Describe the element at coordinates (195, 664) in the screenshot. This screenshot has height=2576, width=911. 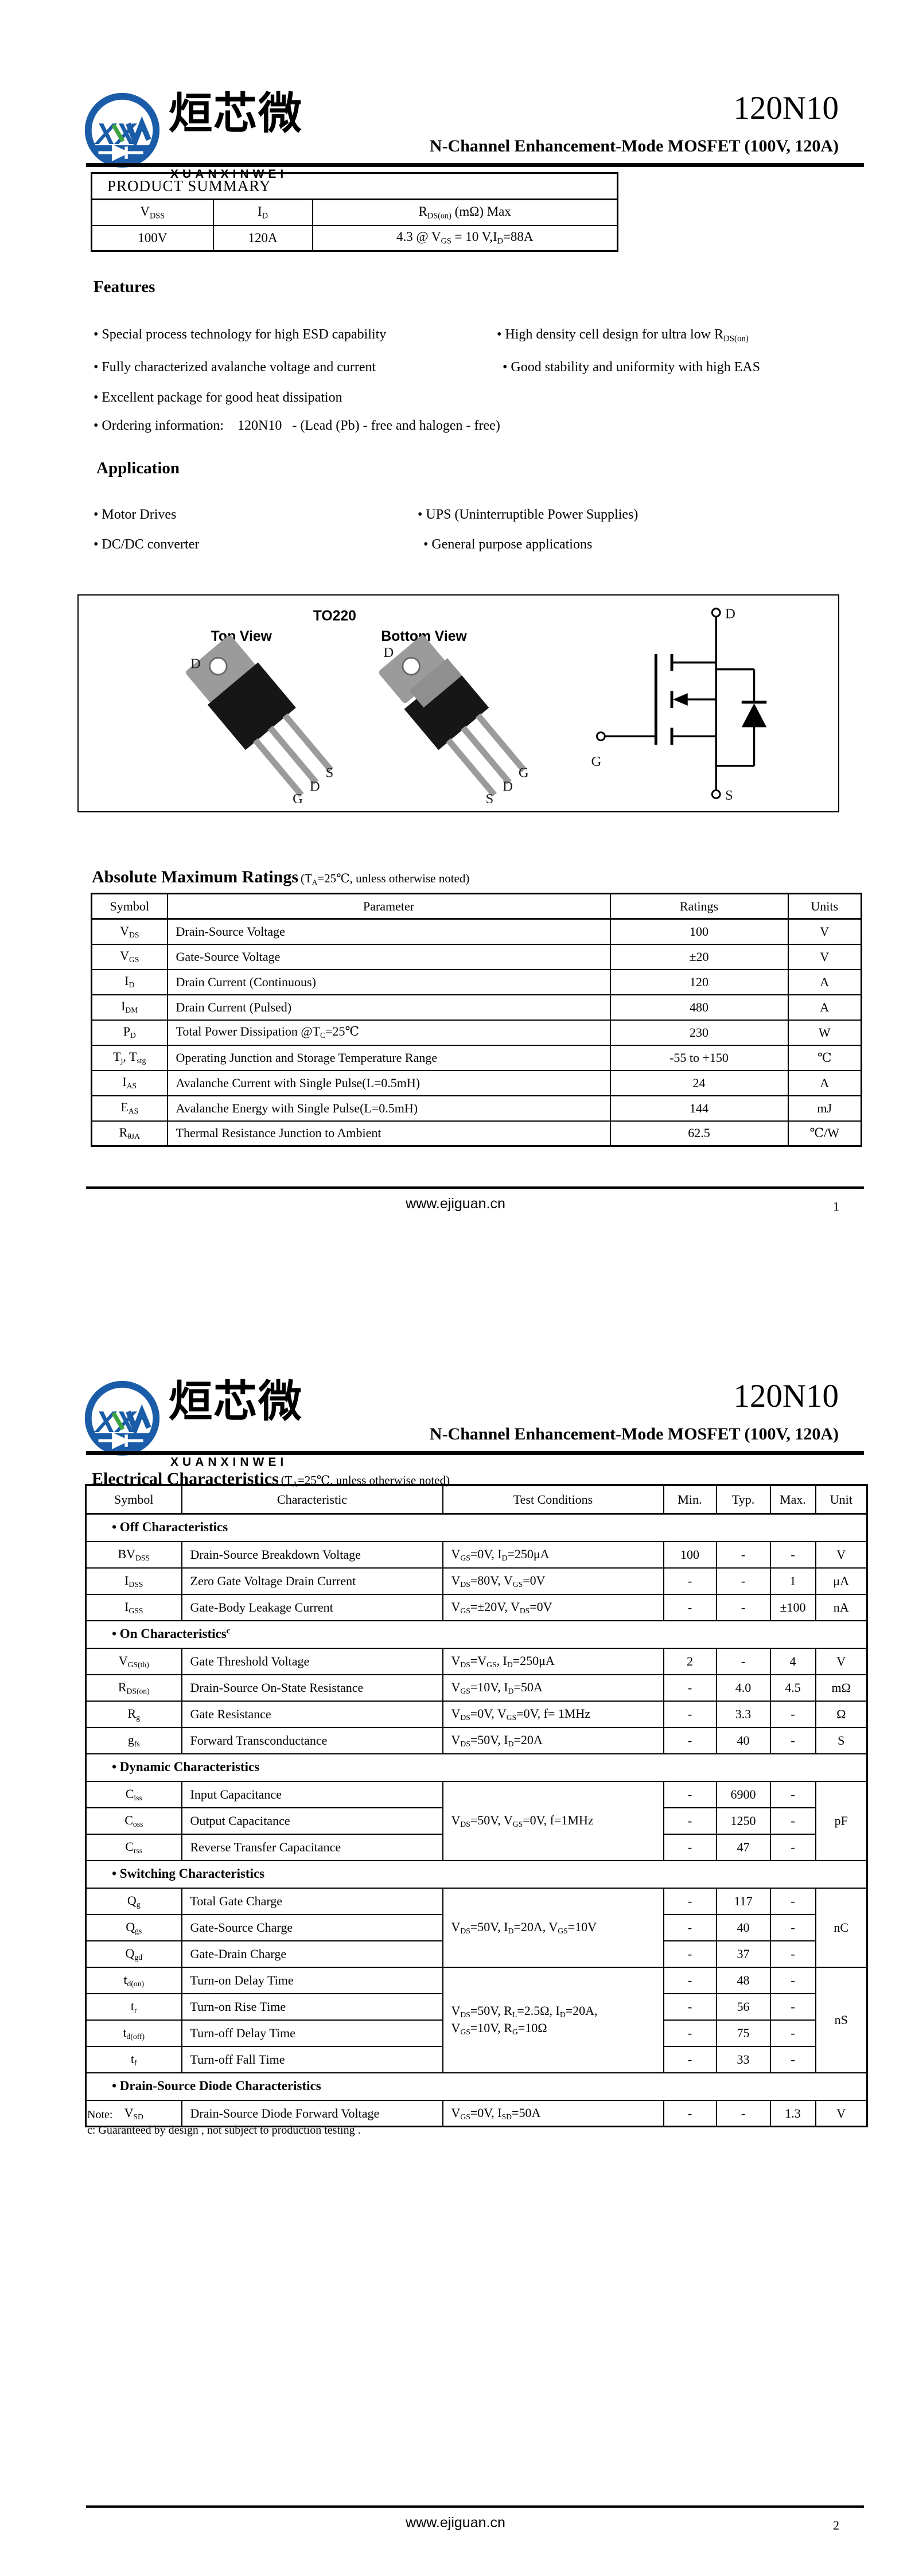
I see `pin-label: D` at that location.